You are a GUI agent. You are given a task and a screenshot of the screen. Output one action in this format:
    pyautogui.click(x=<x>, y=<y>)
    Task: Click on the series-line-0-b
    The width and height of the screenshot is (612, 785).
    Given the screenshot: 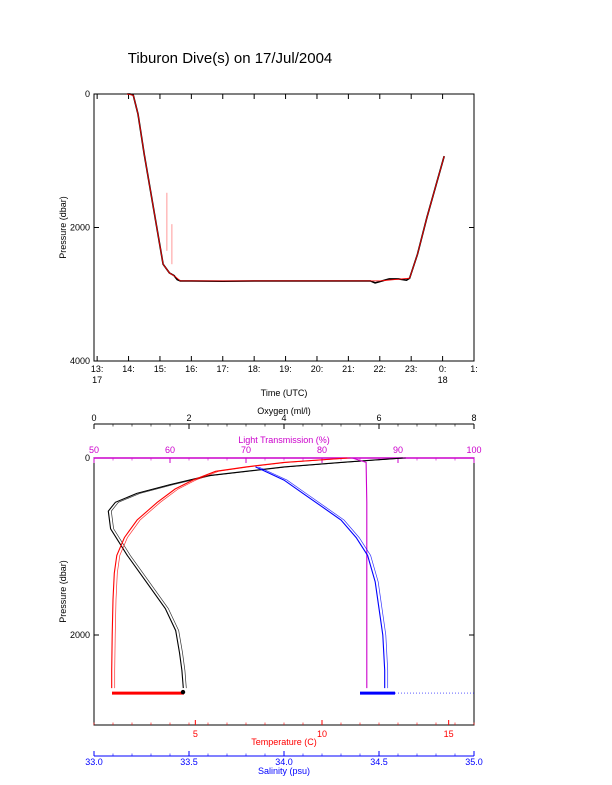 What is the action you would take?
    pyautogui.click(x=258, y=573)
    